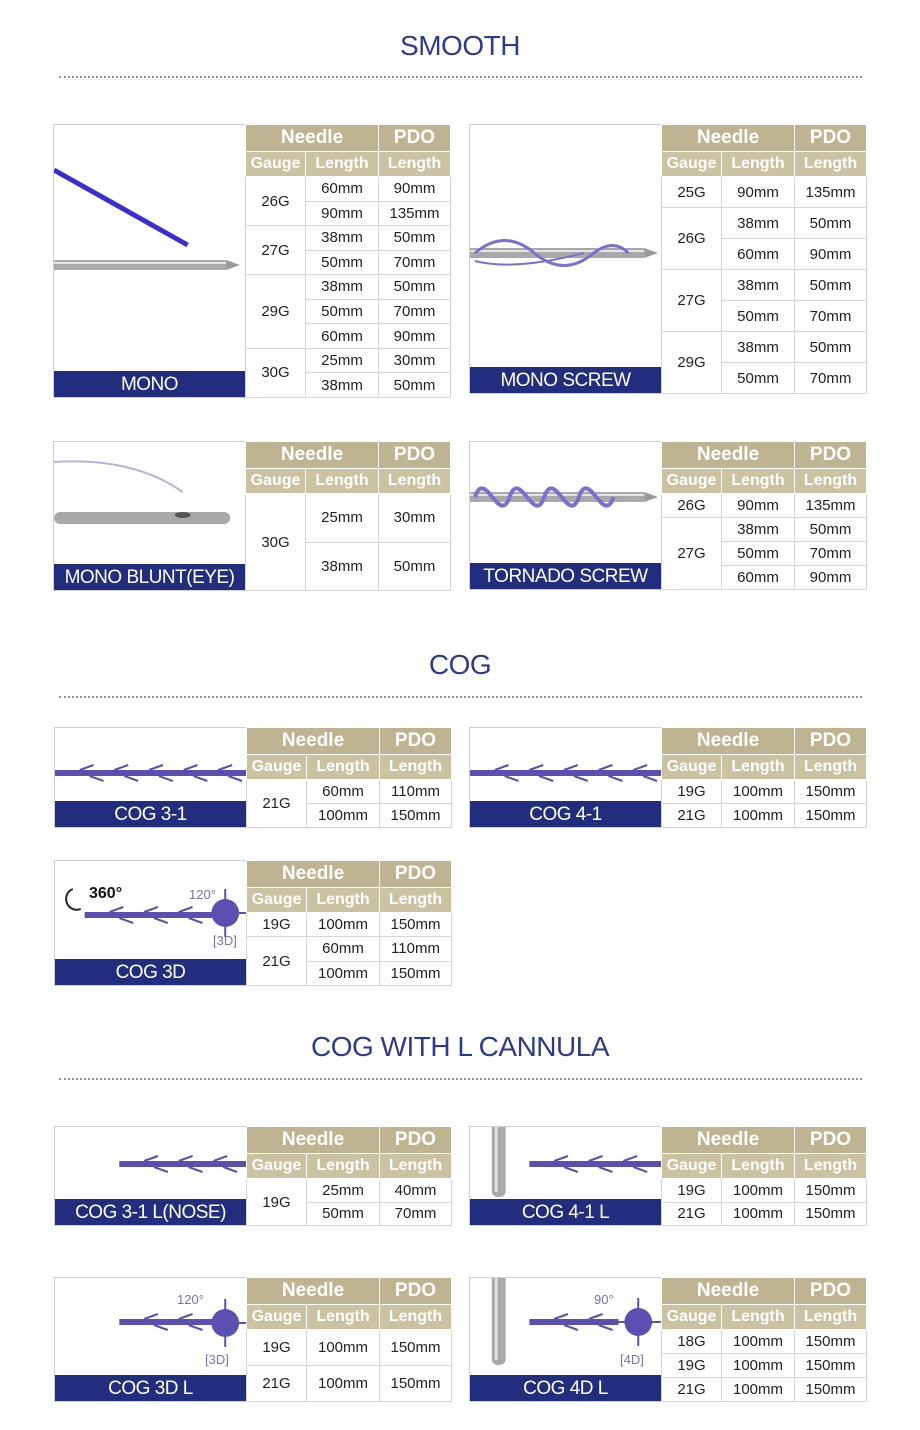 This screenshot has width=920, height=1430. I want to click on product-name-label: COG 3D L, so click(150, 1388).